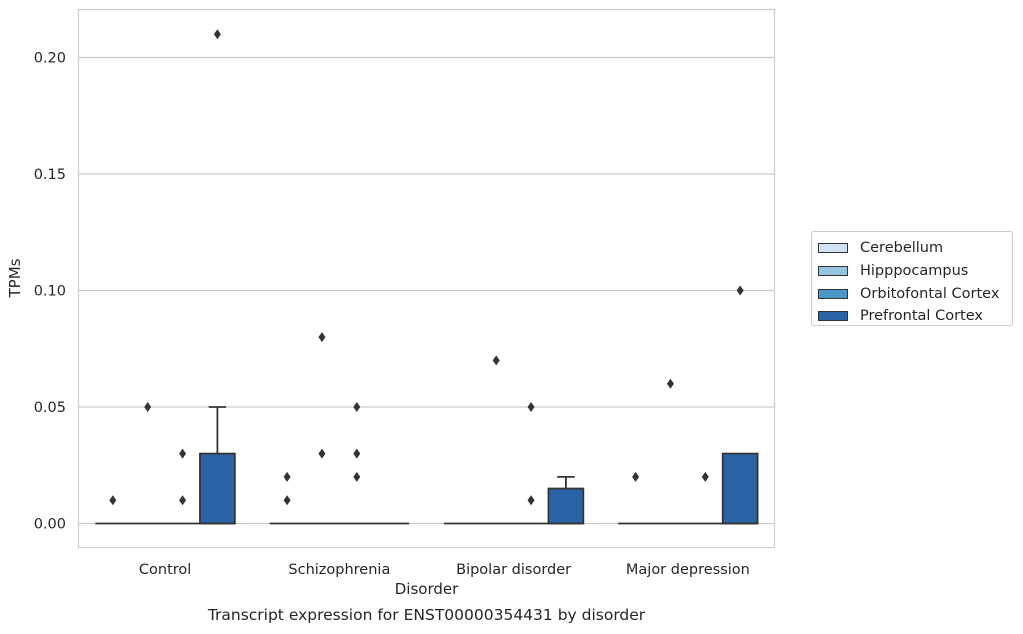 This screenshot has width=1023, height=634. Describe the element at coordinates (513, 570) in the screenshot. I see `x-tick-label-2: Bipolar disorder` at that location.